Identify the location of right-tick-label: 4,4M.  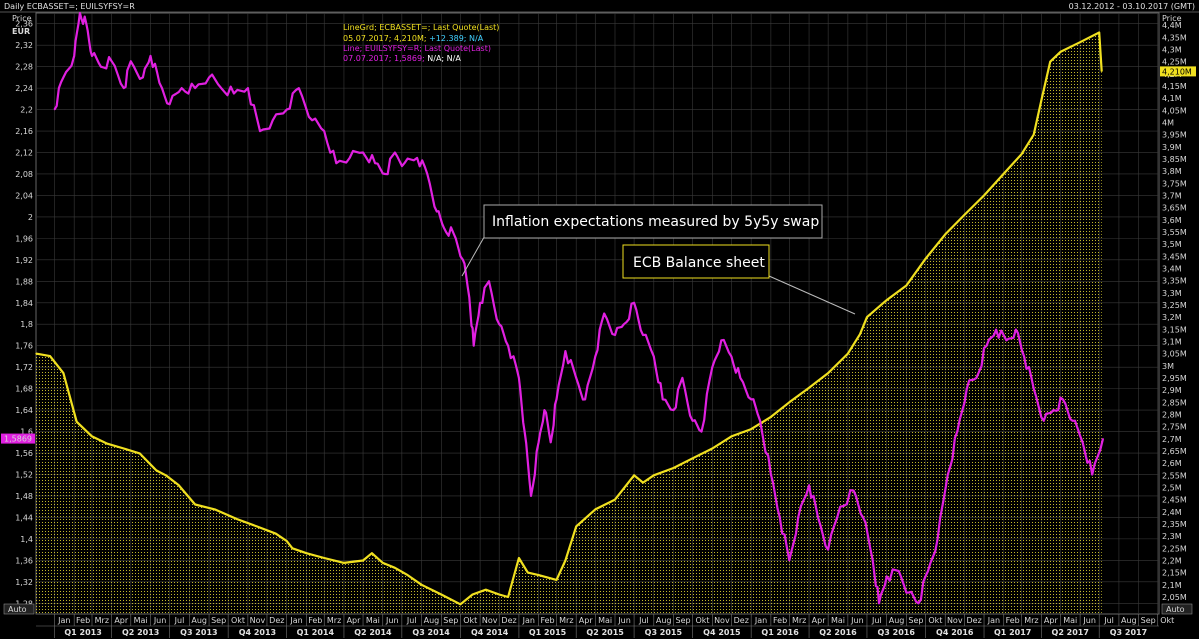
(1172, 25).